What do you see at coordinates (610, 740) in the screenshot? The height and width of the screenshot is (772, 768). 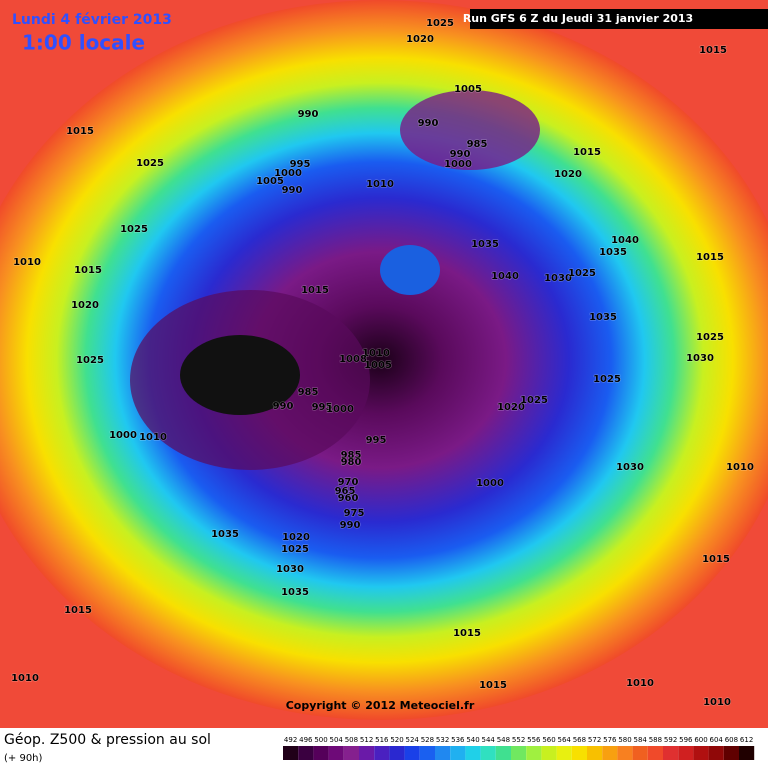 I see `scale-label: 576` at bounding box center [610, 740].